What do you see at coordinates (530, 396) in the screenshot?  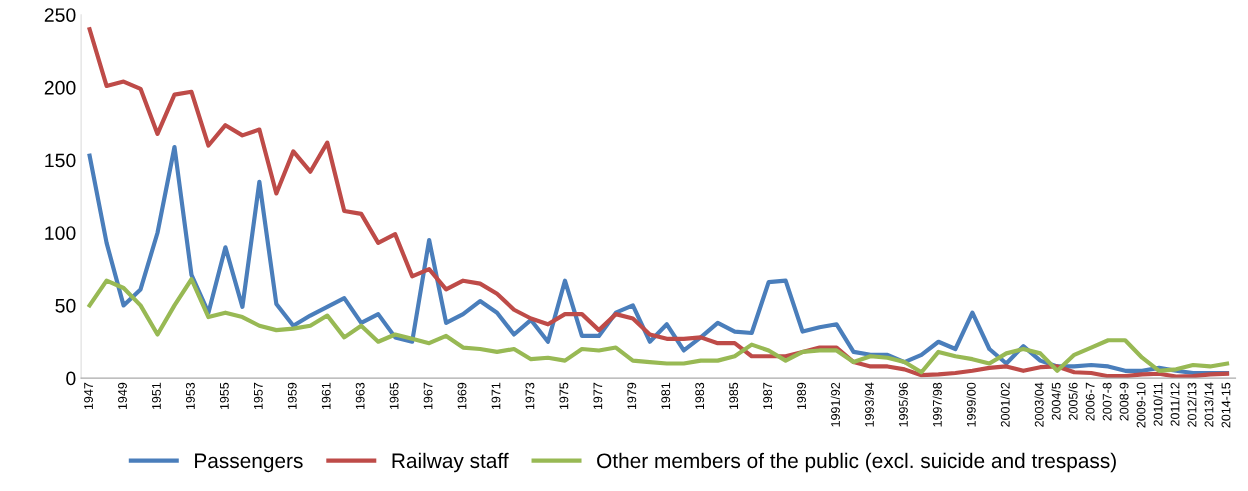 I see `x-tick-label: 1973` at bounding box center [530, 396].